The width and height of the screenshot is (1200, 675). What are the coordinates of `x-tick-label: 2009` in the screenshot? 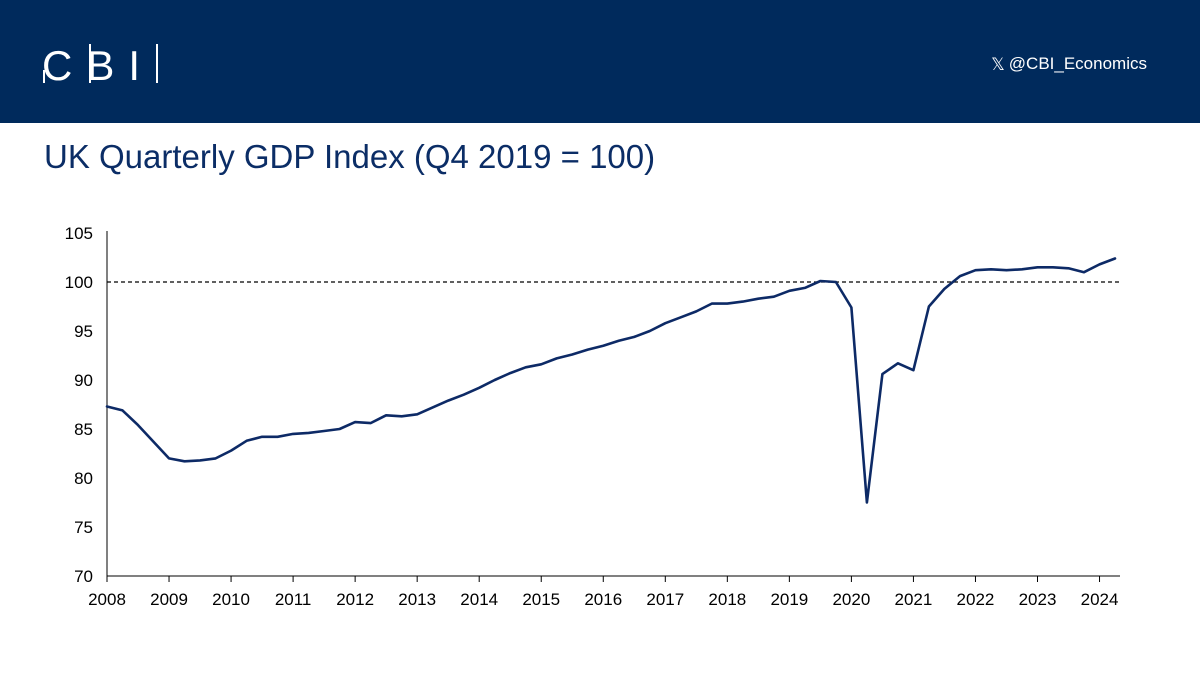 It's located at (169, 599).